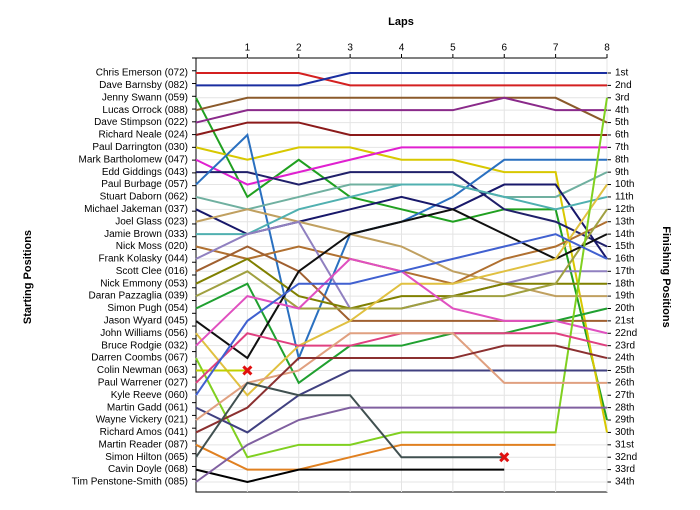 The width and height of the screenshot is (700, 510). Describe the element at coordinates (623, 85) in the screenshot. I see `y2-tick-label: 2nd` at that location.